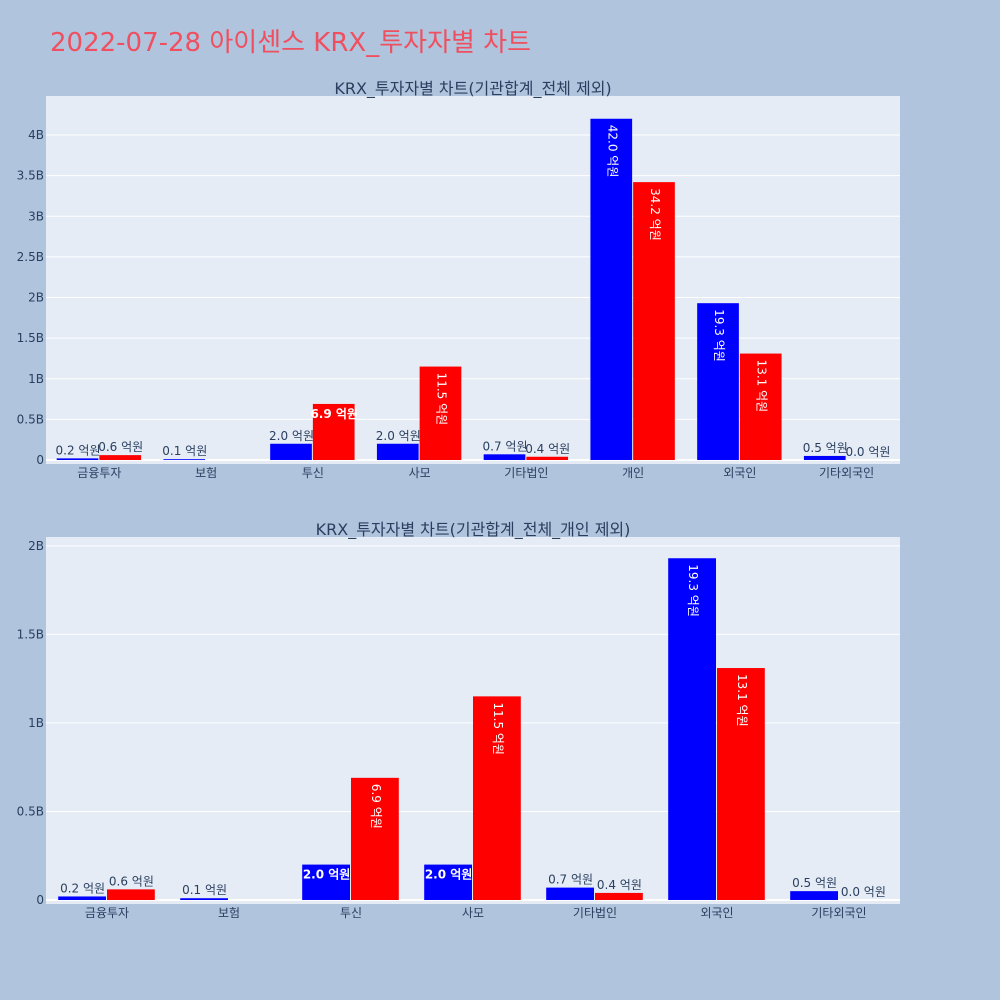 This screenshot has width=1000, height=1000. I want to click on bar-label: 34.2 억원, so click(655, 214).